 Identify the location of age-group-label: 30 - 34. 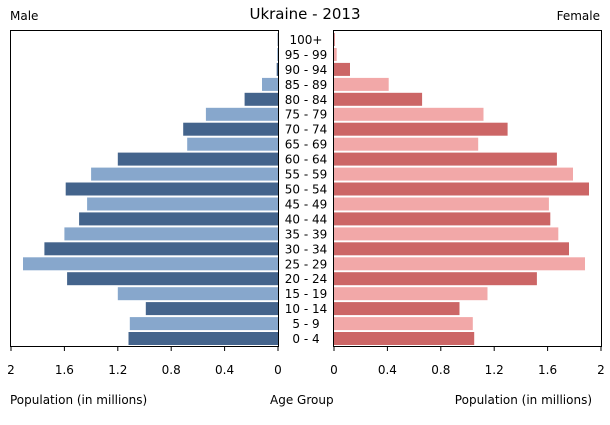
(306, 249).